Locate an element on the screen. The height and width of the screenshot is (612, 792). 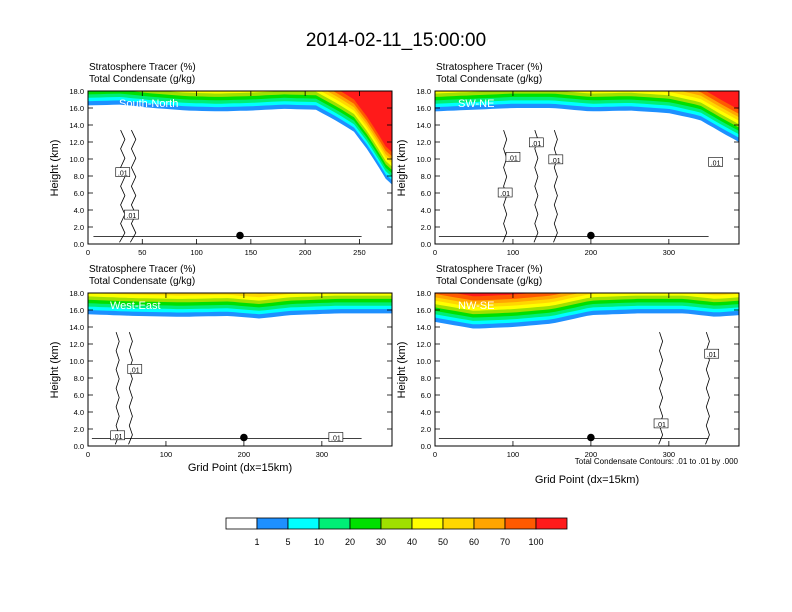
colorbar-label: 5 is located at coordinates (287, 542).